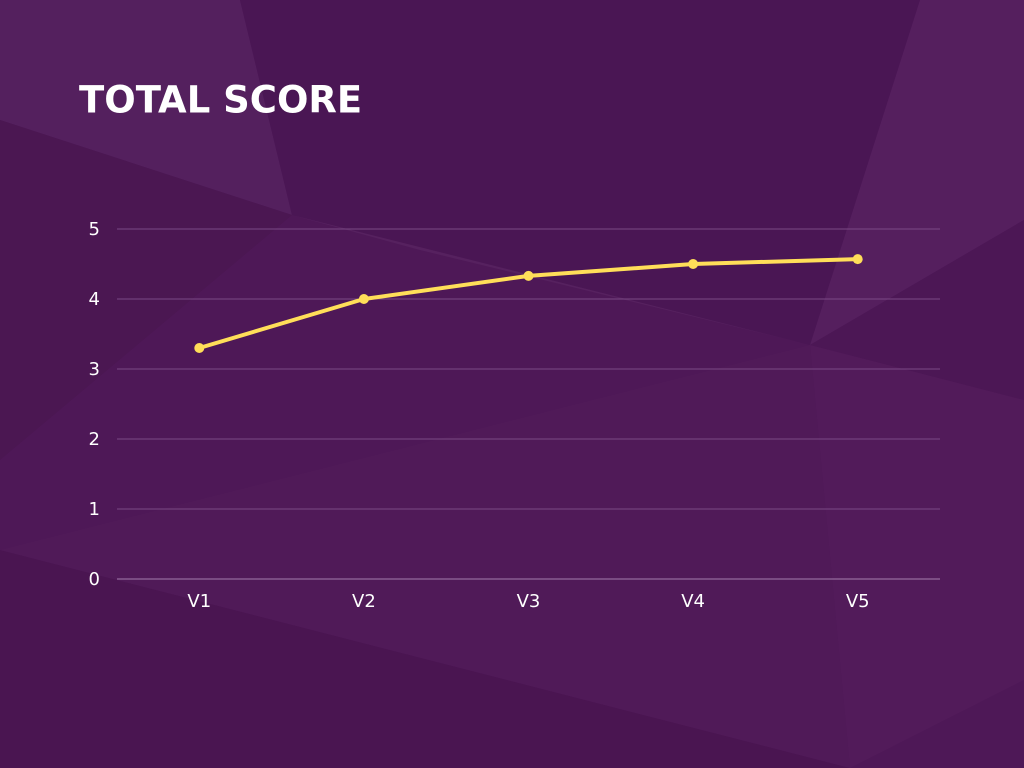  Describe the element at coordinates (94, 439) in the screenshot. I see `y-tick-label: 2` at that location.